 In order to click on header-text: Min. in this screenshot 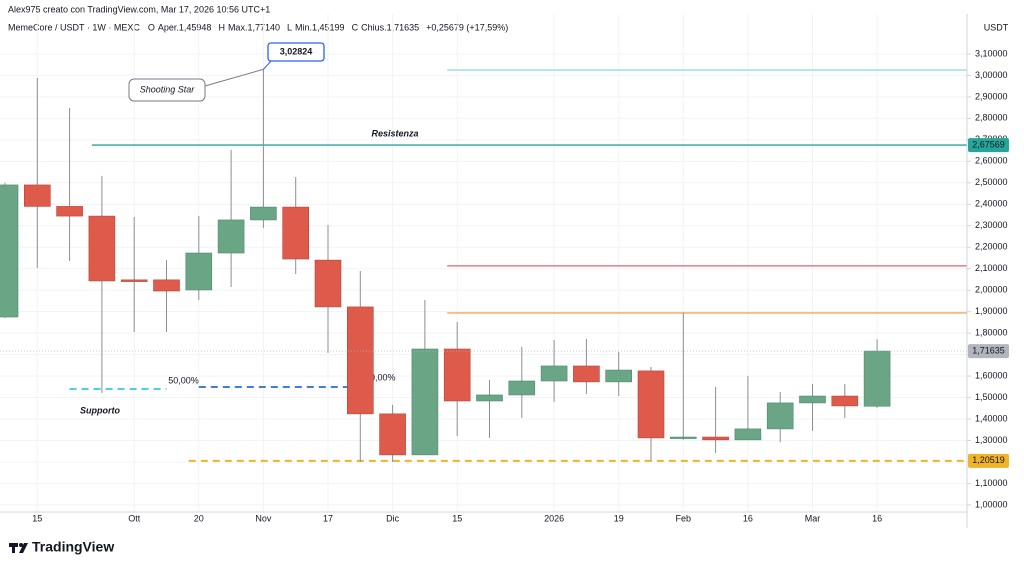, I will do `click(303, 27)`.